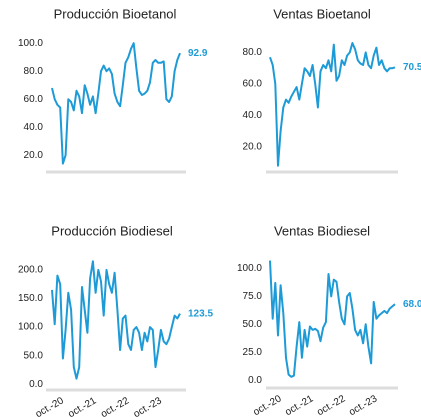 This screenshot has height=417, width=421. Describe the element at coordinates (412, 67) in the screenshot. I see `end-value-label: 70.5` at that location.